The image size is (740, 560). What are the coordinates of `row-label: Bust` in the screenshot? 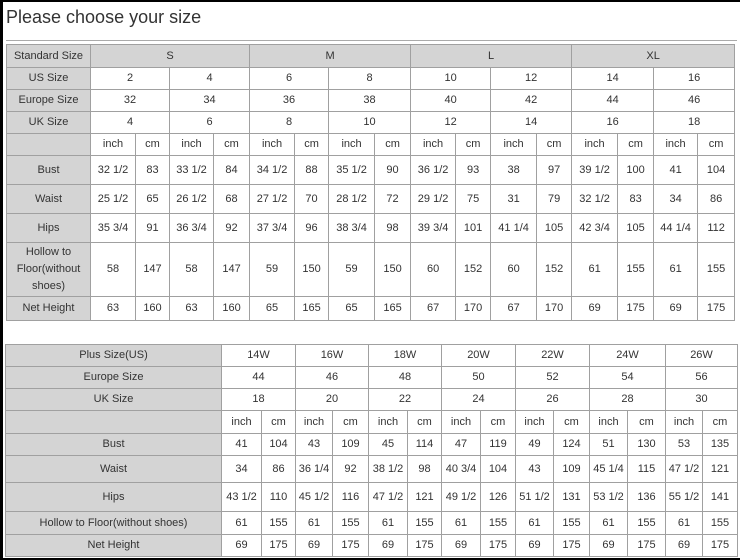 It's located at (113, 444).